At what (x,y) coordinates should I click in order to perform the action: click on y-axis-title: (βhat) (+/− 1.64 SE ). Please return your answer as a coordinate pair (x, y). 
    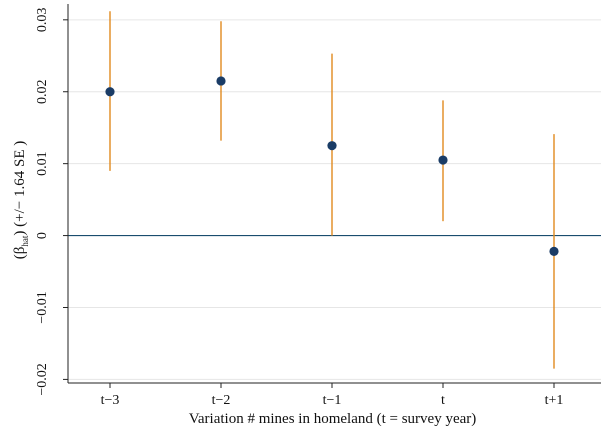
    Looking at the image, I should click on (21, 200).